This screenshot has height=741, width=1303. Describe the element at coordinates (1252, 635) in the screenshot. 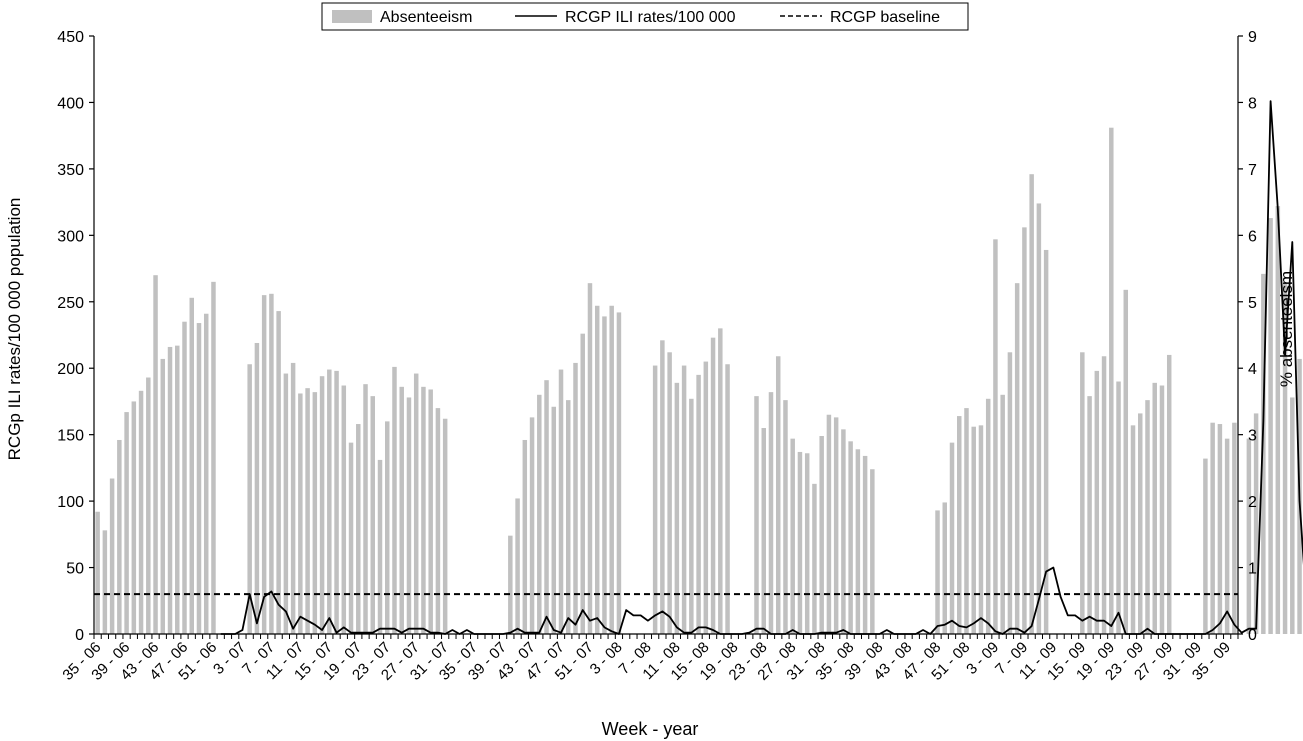

I see `y-right-tick-label: 0` at that location.